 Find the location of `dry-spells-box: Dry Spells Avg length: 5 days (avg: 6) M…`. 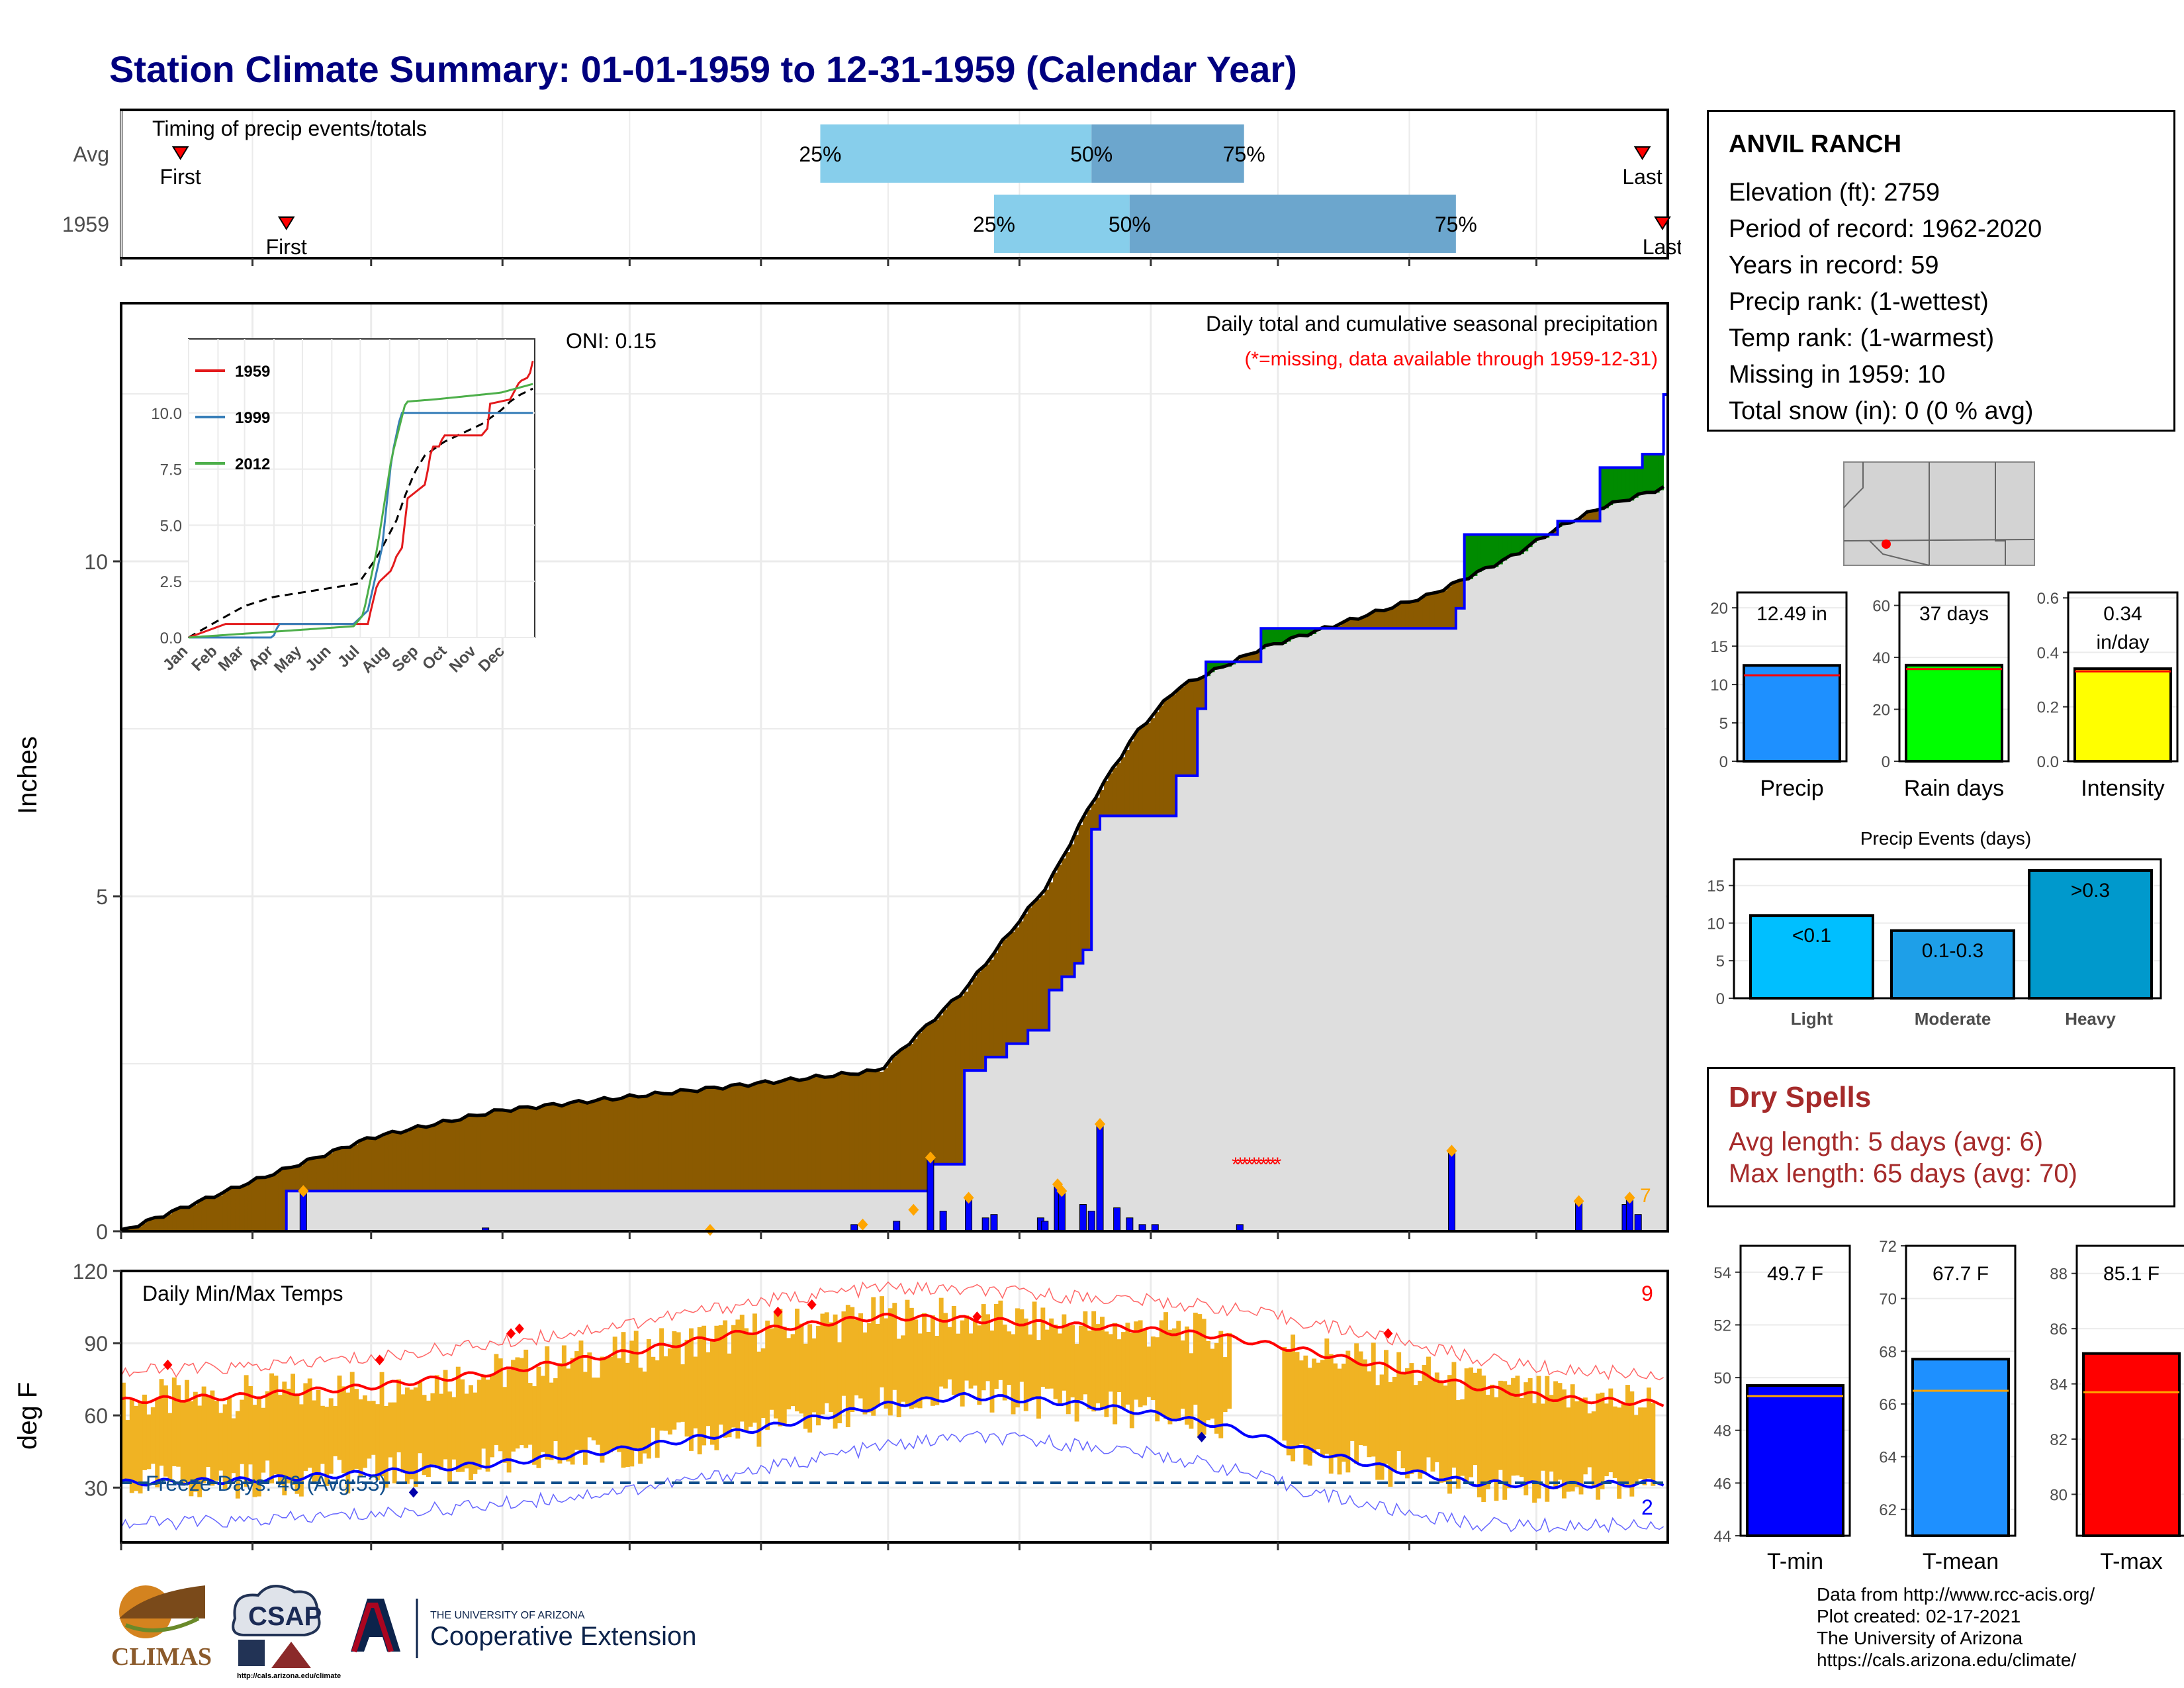

dry-spells-box: Dry Spells Avg length: 5 days (avg: 6) M… is located at coordinates (1941, 1137).